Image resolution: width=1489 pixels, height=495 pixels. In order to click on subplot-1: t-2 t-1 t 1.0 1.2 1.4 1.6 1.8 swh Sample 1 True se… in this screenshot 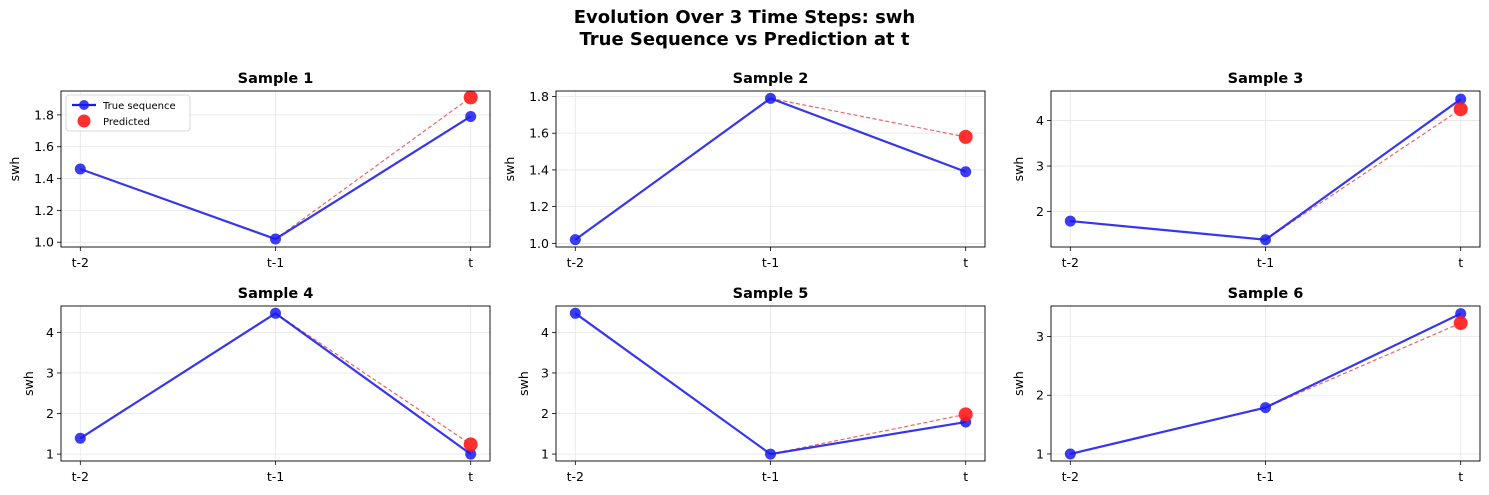, I will do `click(249, 170)`.